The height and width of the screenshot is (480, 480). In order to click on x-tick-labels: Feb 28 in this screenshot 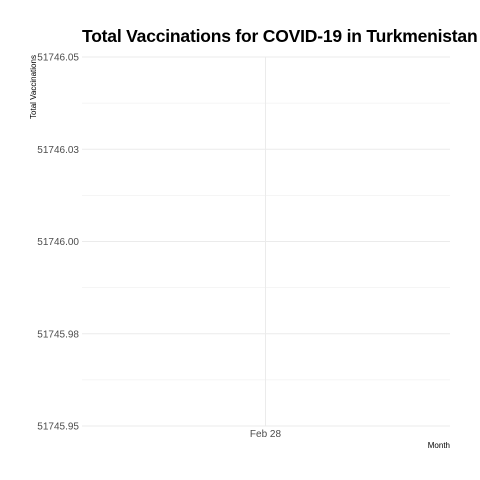, I will do `click(266, 434)`.